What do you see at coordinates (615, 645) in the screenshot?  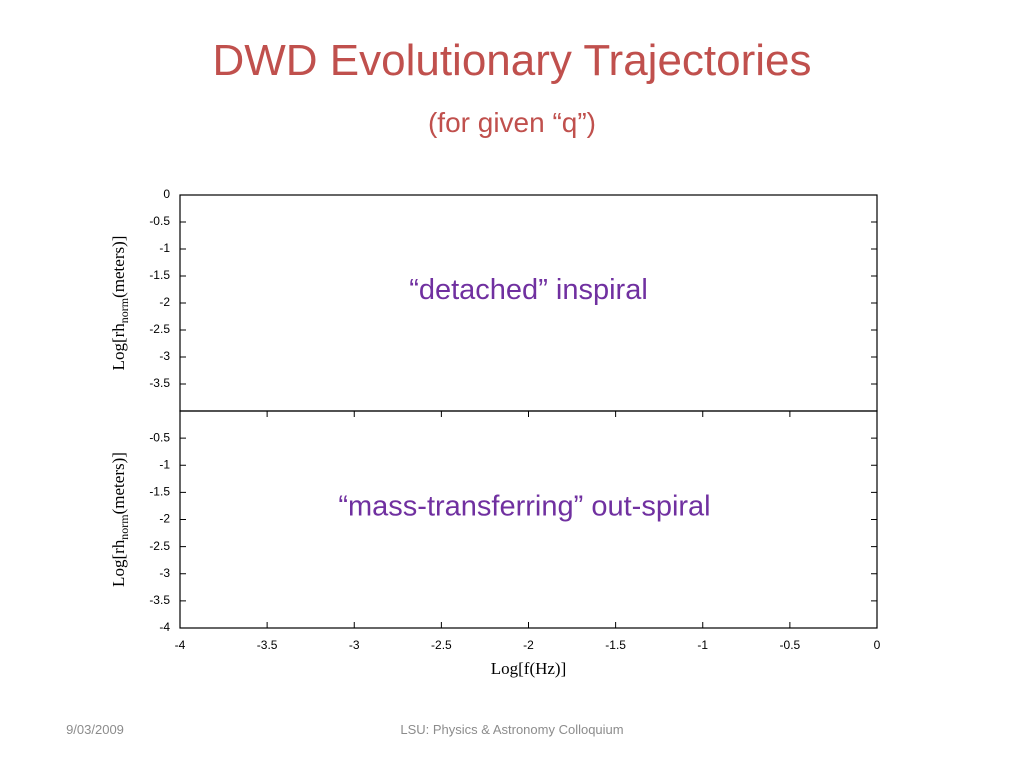 I see `x-tick-label: -1.5` at bounding box center [615, 645].